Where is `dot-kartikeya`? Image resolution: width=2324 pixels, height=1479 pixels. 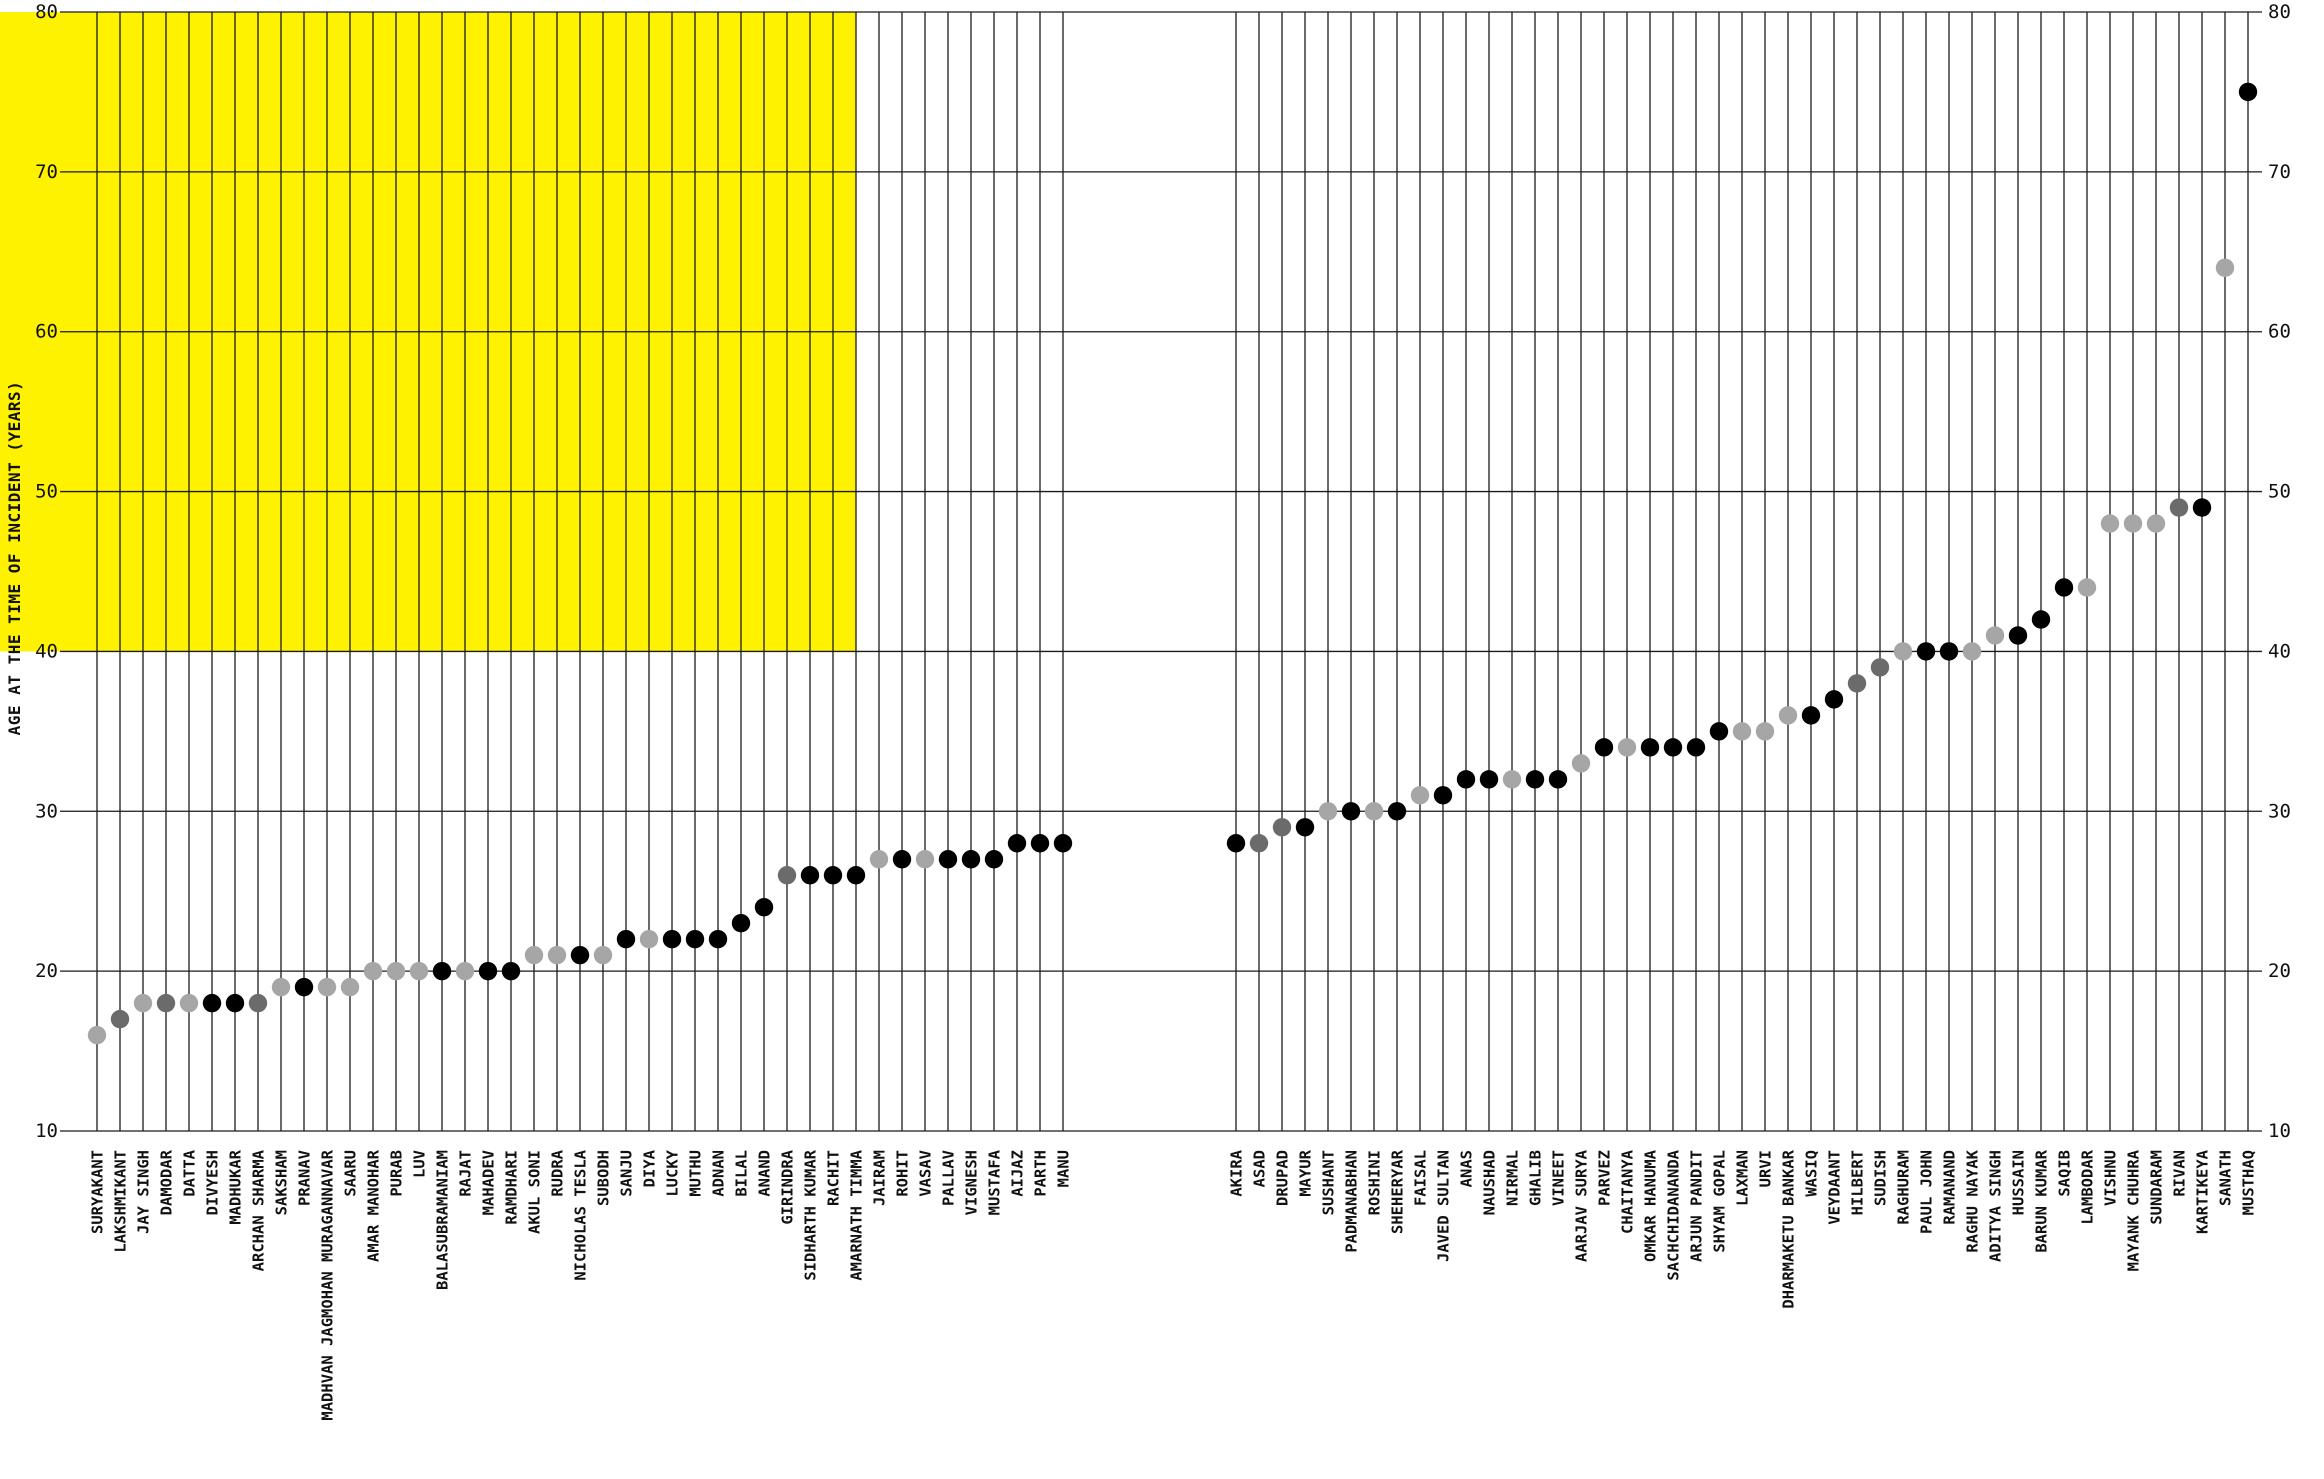
dot-kartikeya is located at coordinates (2202, 507).